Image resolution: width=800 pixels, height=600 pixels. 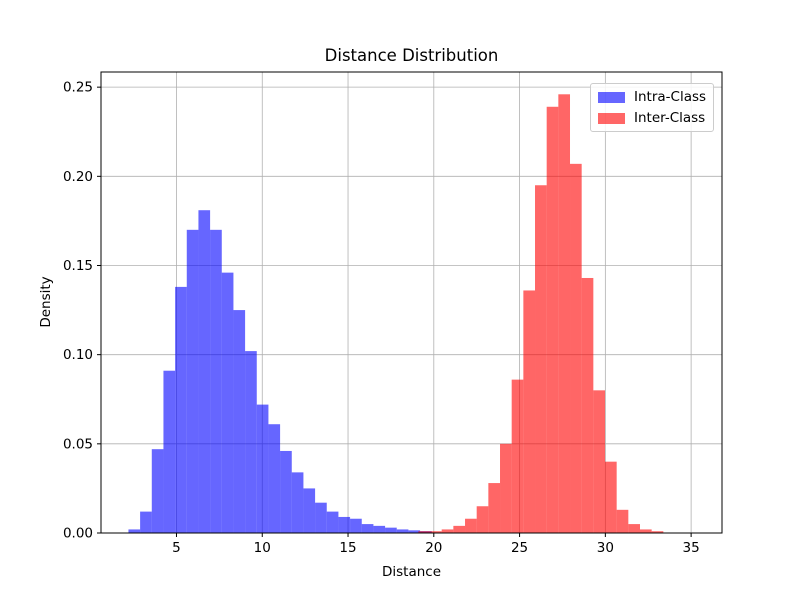 I want to click on legend-label-inter-class: Inter-Class, so click(x=670, y=118).